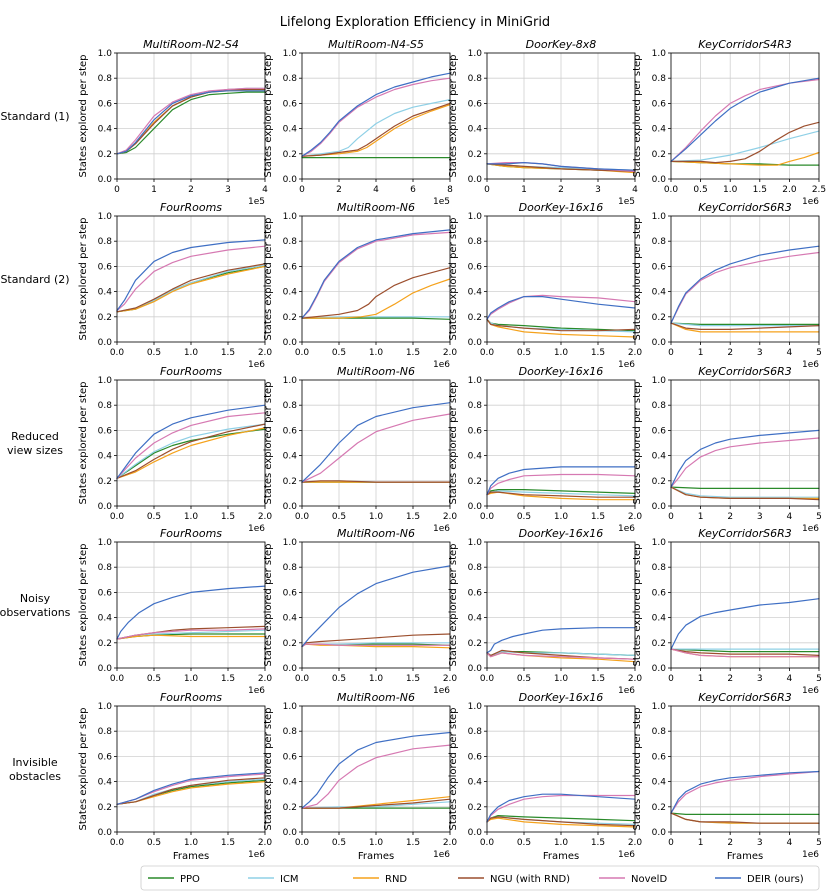 The height and width of the screenshot is (894, 830). Describe the element at coordinates (626, 202) in the screenshot. I see `x-axis-multiplier: 1e5` at that location.